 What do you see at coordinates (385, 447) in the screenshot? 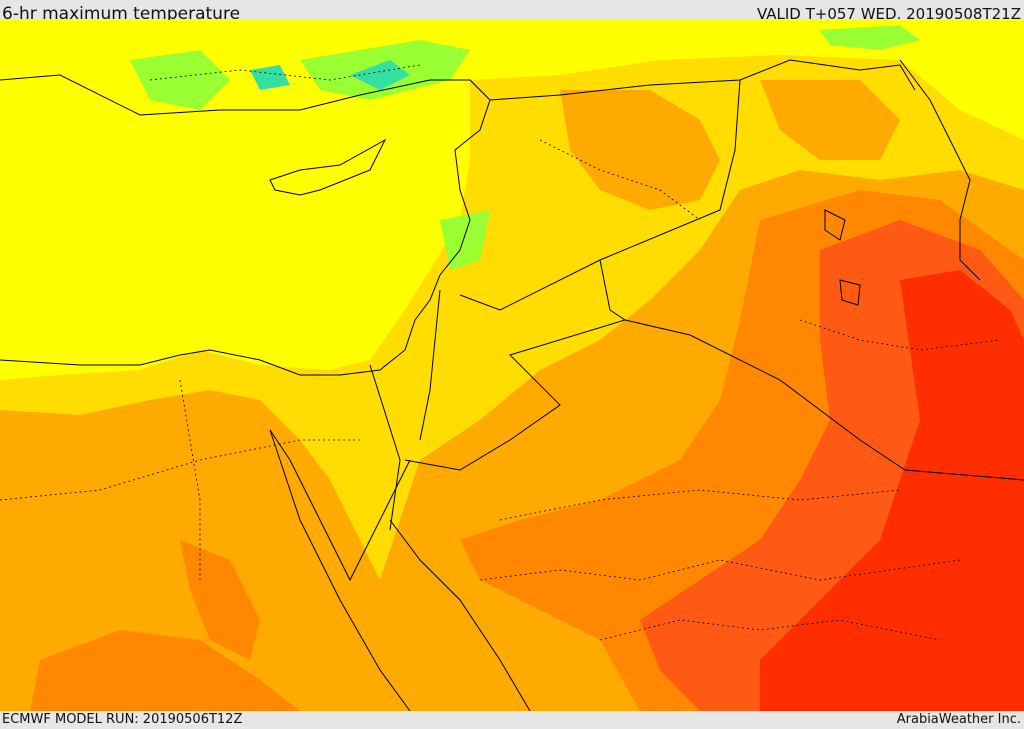
I see `border-egypt-israel` at bounding box center [385, 447].